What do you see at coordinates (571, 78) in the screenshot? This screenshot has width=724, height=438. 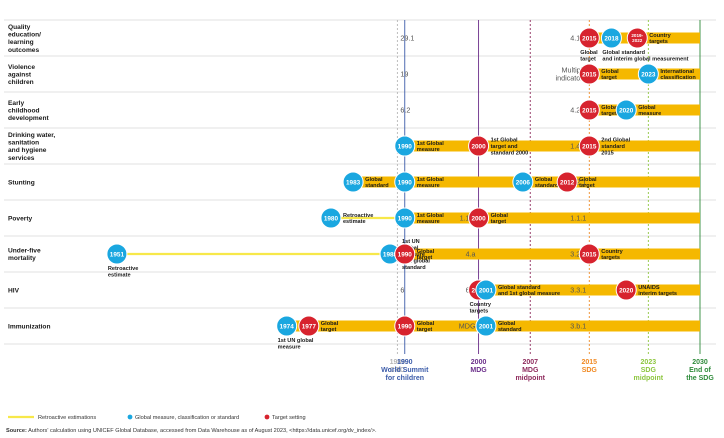 I see `indicator-code-line: indicators` at bounding box center [571, 78].